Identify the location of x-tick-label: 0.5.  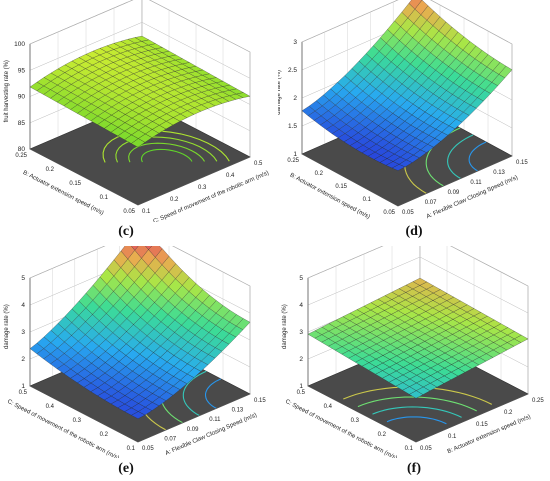
(258, 164).